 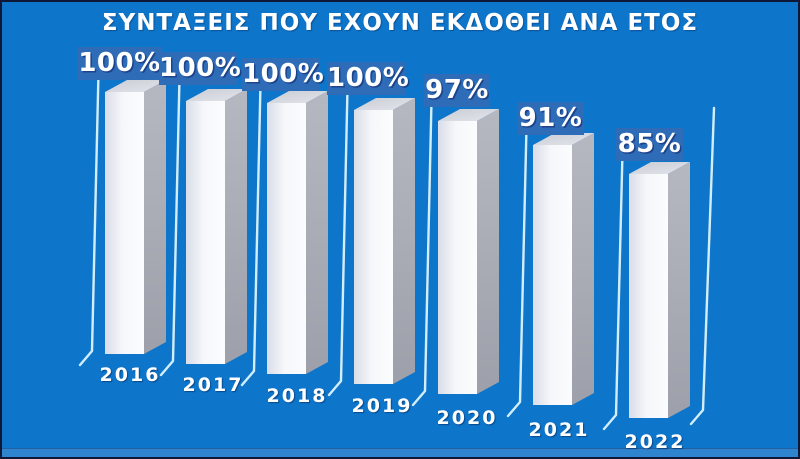 I want to click on year-label: 2017, so click(x=213, y=385).